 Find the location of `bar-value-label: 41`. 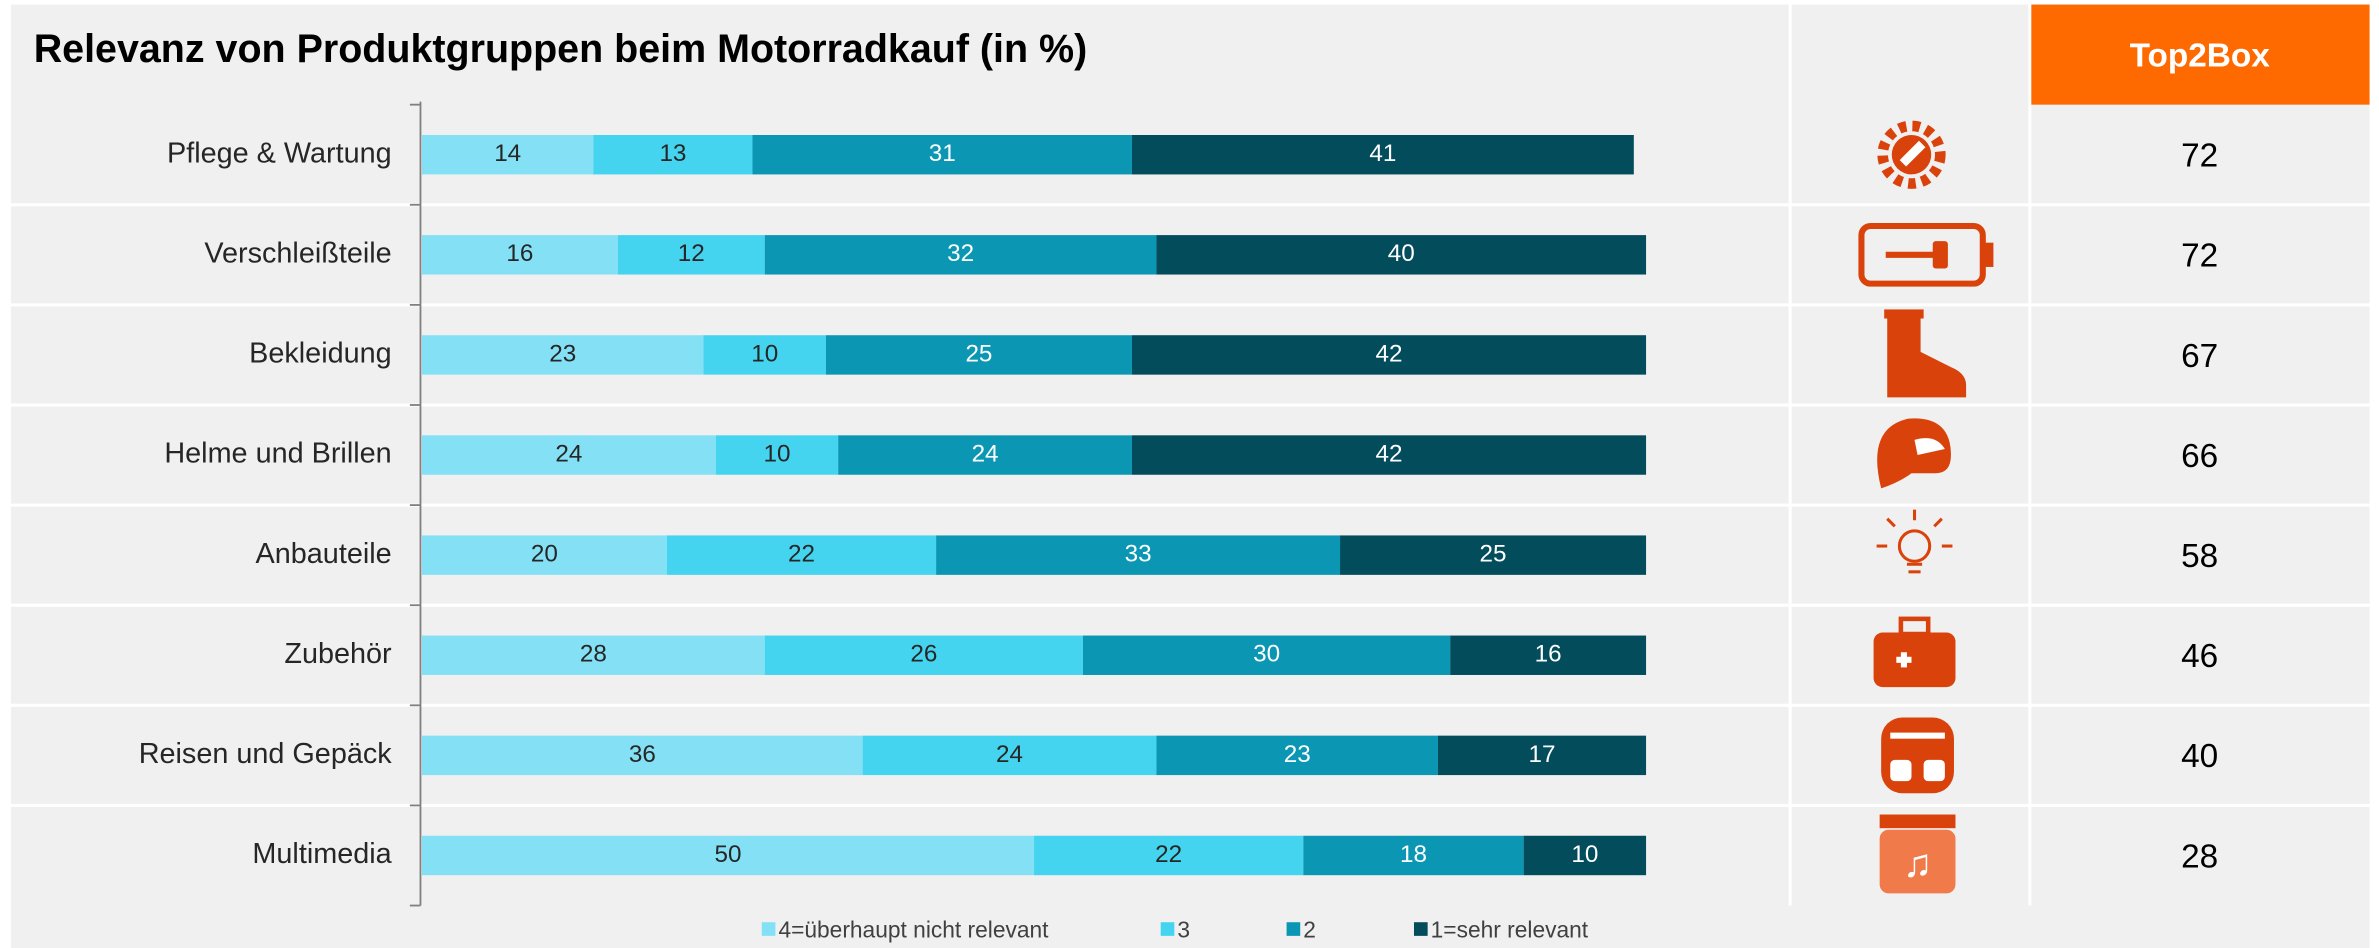

bar-value-label: 41 is located at coordinates (1382, 153).